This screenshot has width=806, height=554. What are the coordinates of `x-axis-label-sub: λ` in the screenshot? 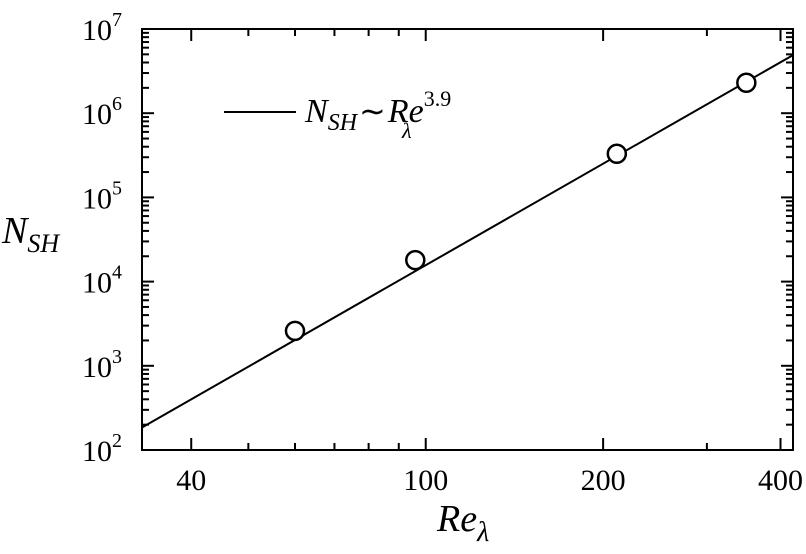 It's located at (482, 532).